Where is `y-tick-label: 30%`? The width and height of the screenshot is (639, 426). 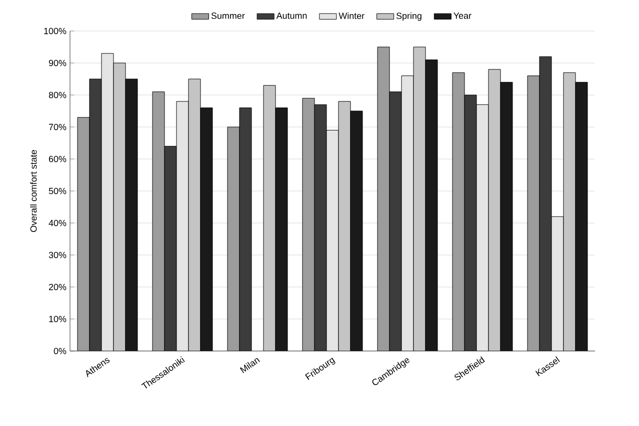
y-tick-label: 30% is located at coordinates (57, 255).